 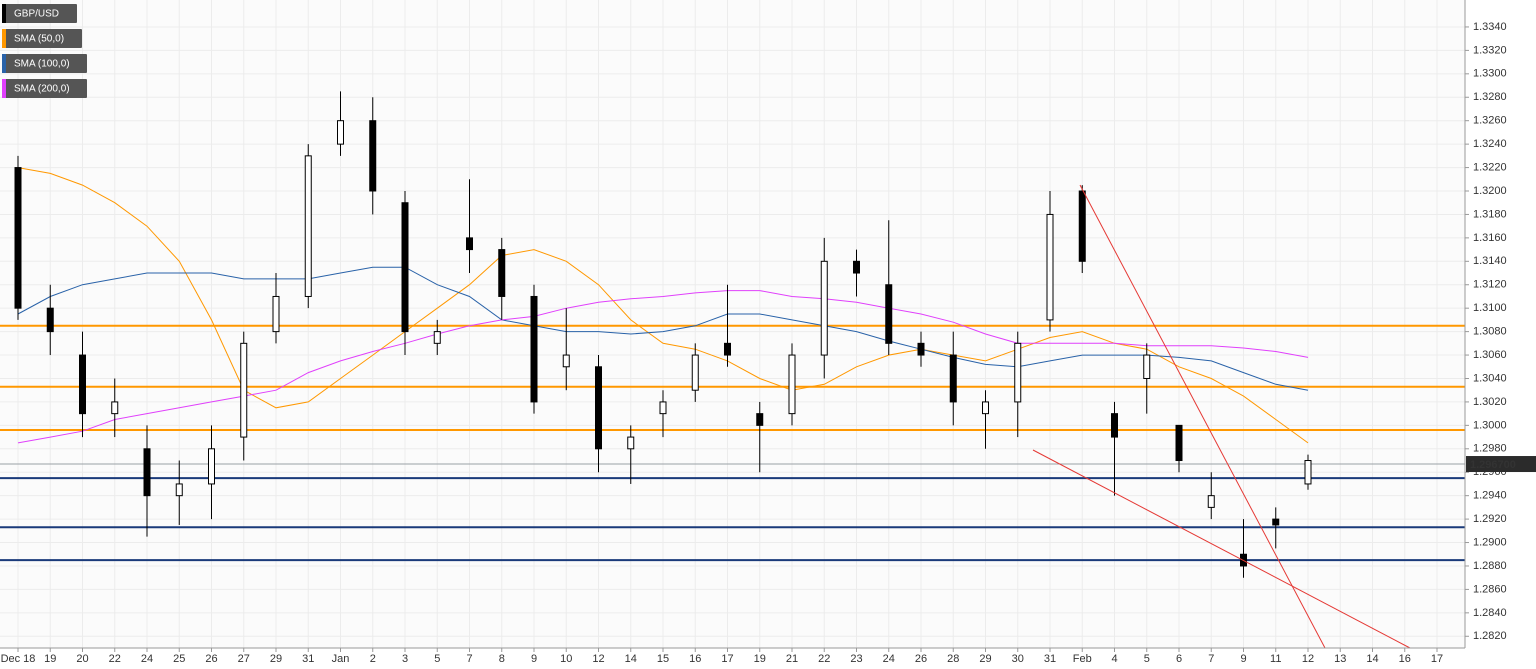 What do you see at coordinates (1490, 355) in the screenshot?
I see `y-tick-label: 1.3060` at bounding box center [1490, 355].